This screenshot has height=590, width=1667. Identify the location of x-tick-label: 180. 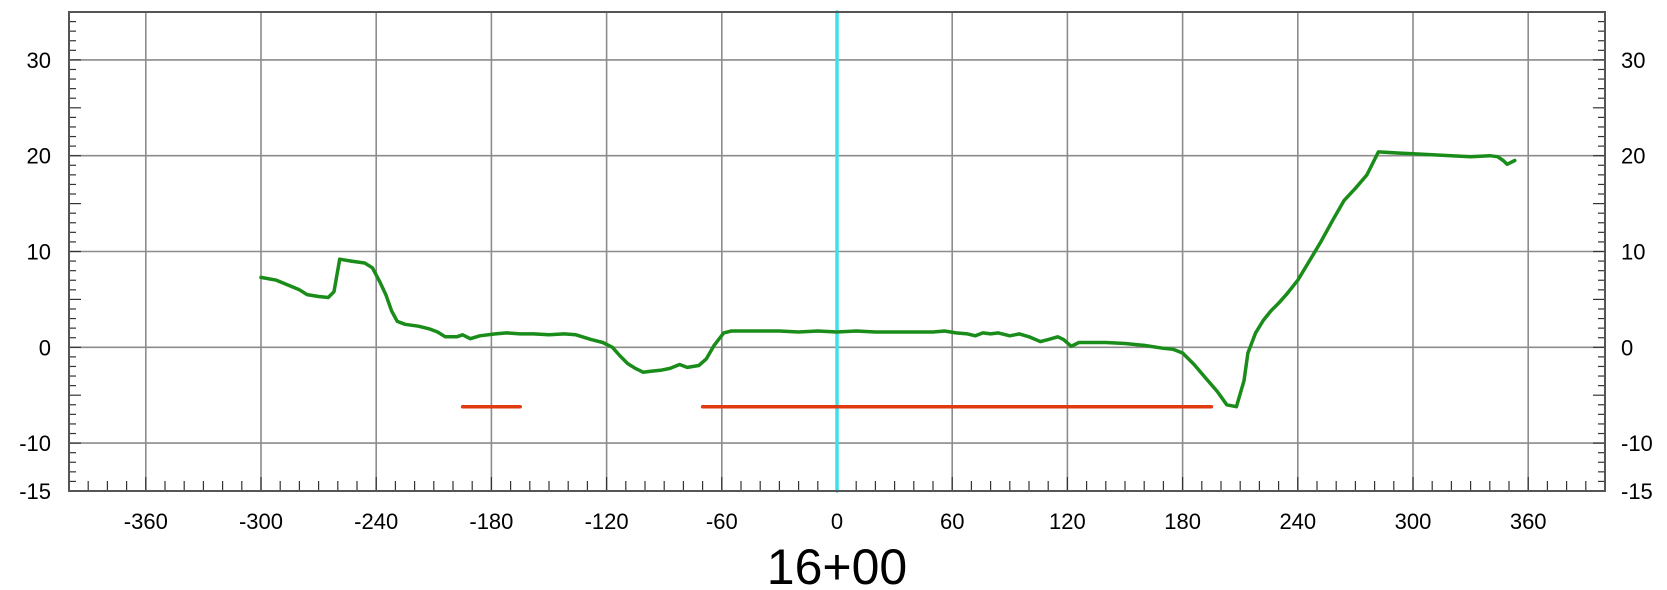
(1182, 521).